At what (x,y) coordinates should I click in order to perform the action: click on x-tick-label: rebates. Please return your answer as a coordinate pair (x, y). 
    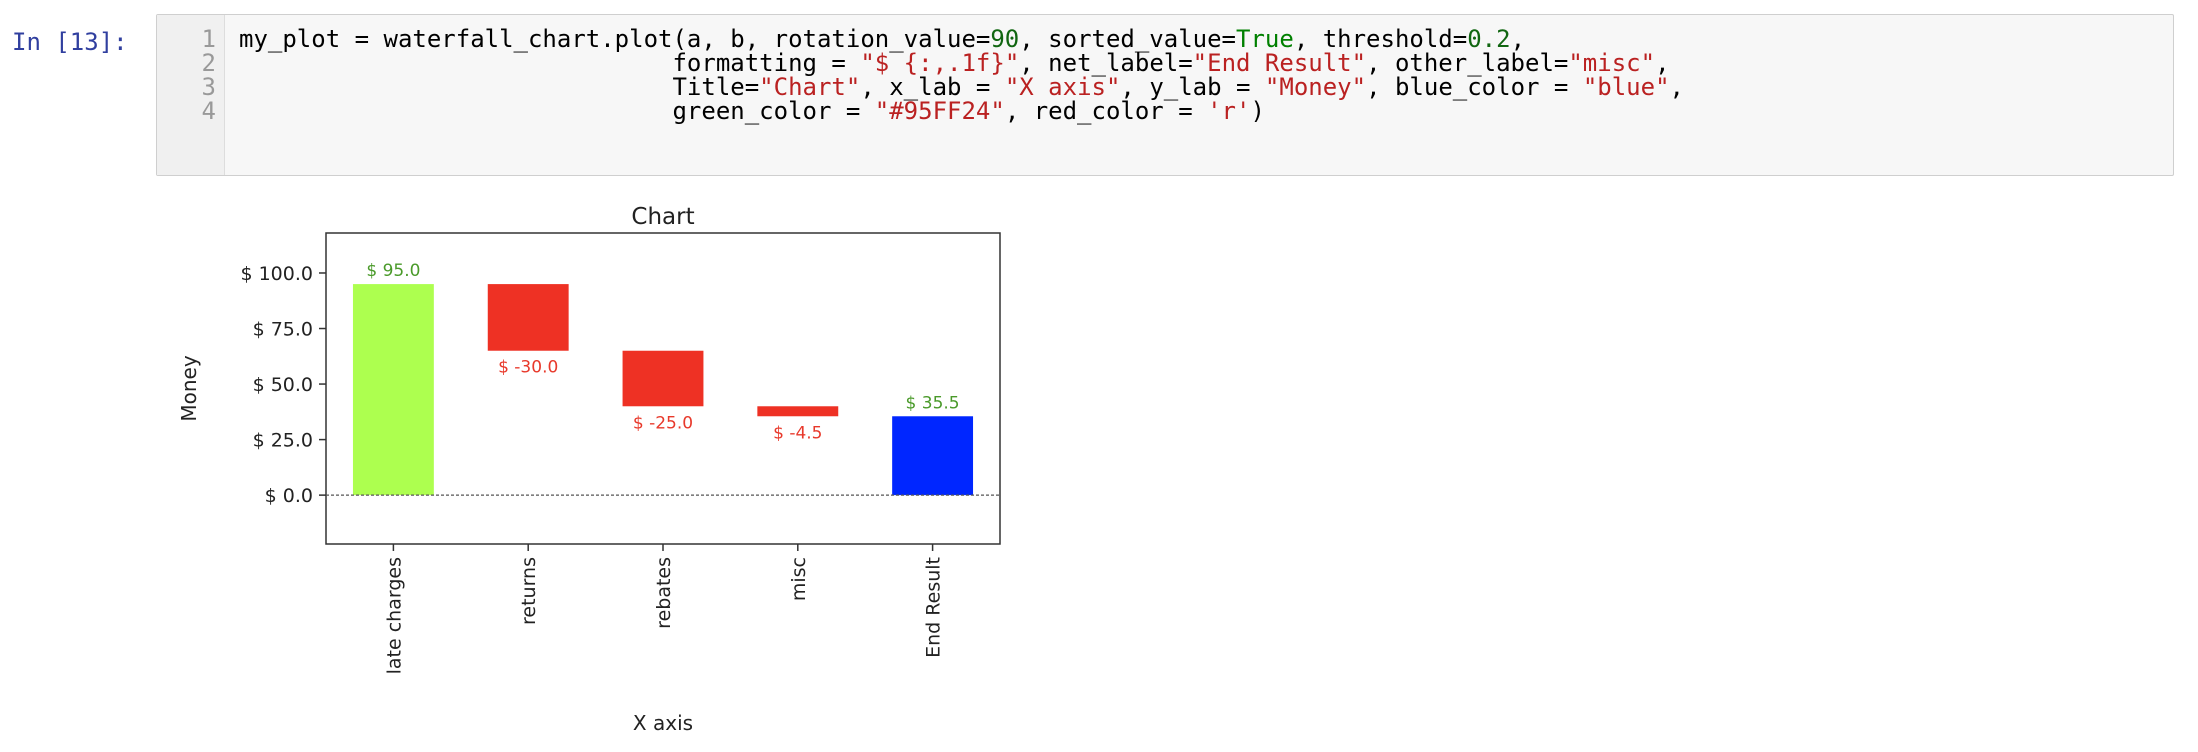
    Looking at the image, I should click on (664, 593).